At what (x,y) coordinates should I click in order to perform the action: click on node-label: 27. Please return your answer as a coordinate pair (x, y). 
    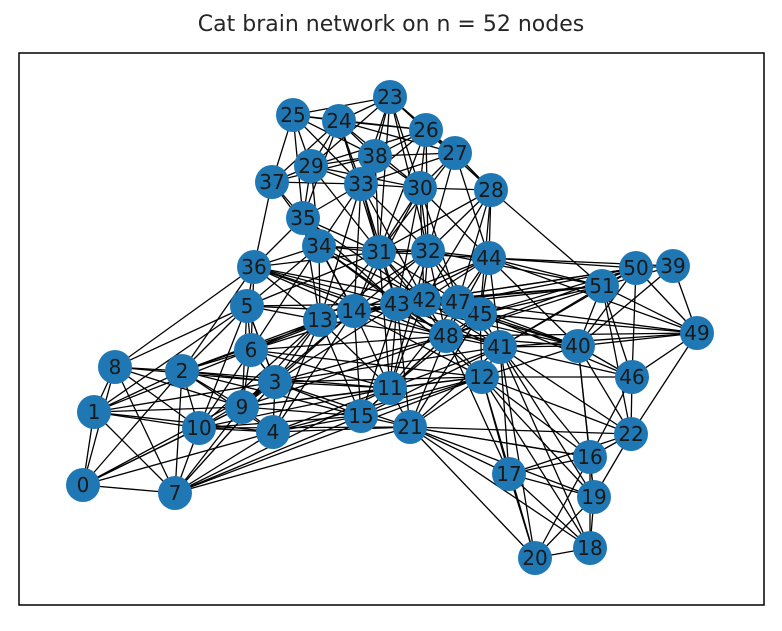
    Looking at the image, I should click on (454, 153).